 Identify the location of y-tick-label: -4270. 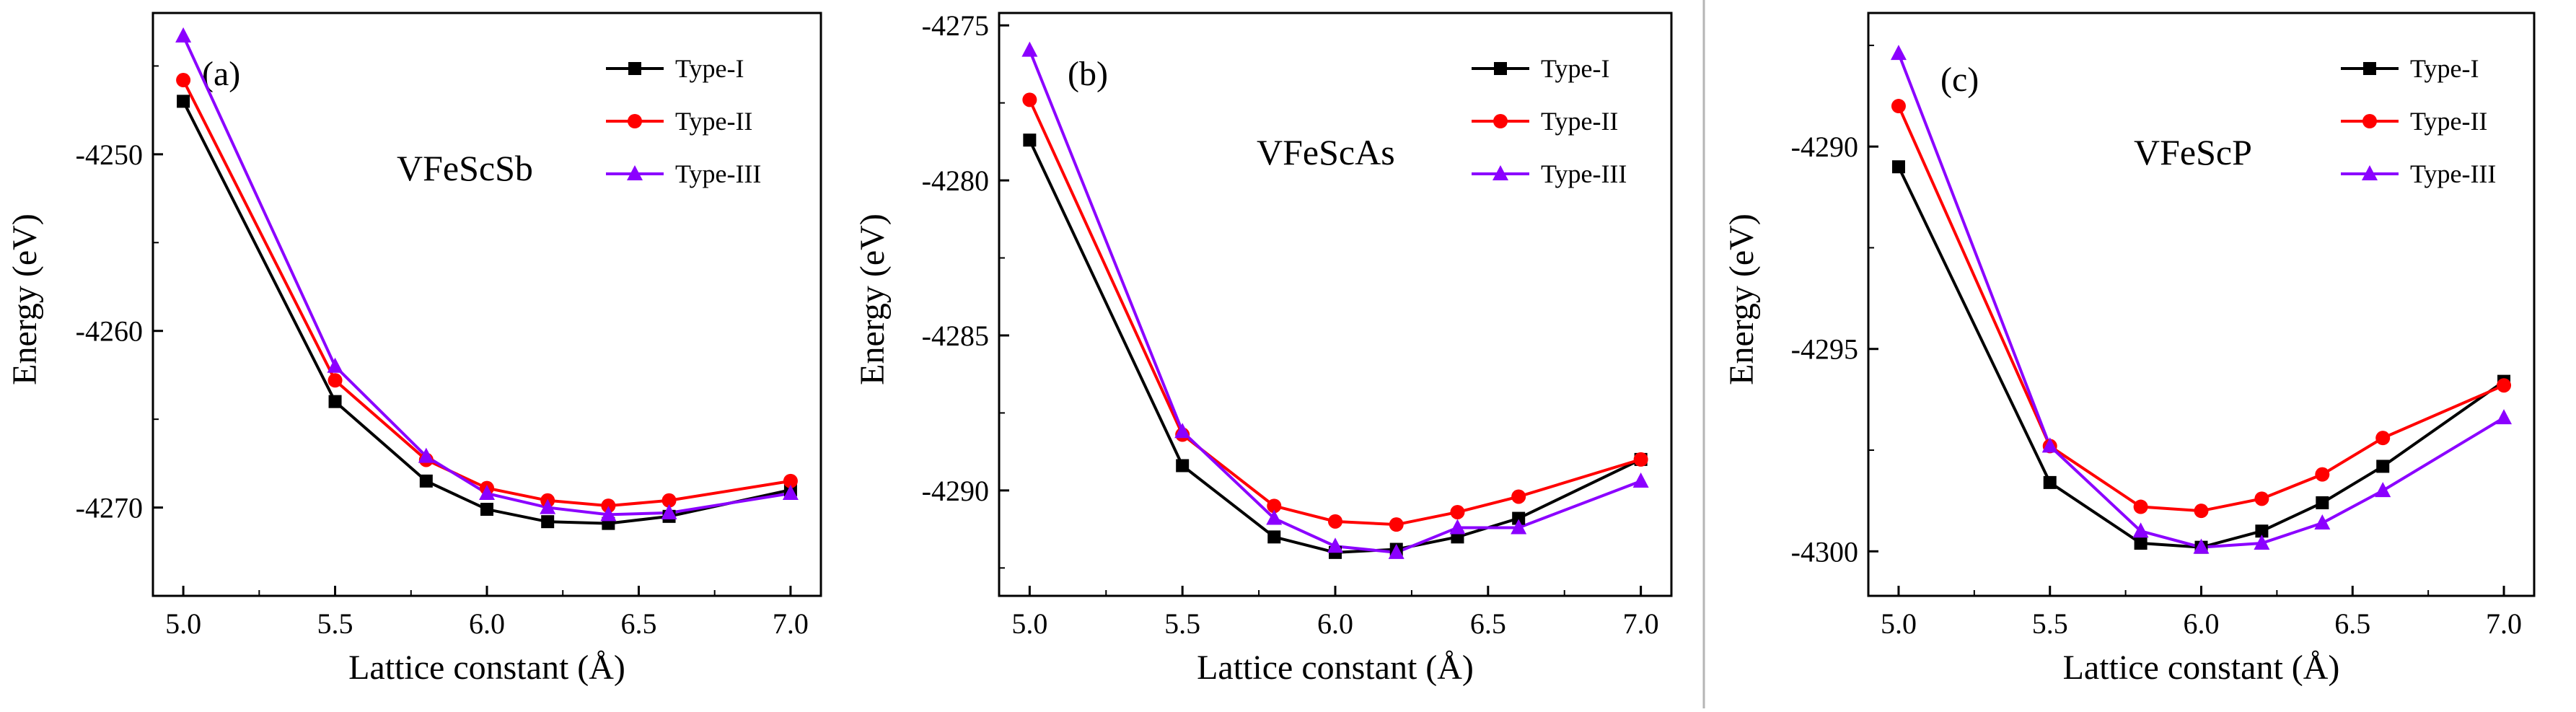
(109, 508).